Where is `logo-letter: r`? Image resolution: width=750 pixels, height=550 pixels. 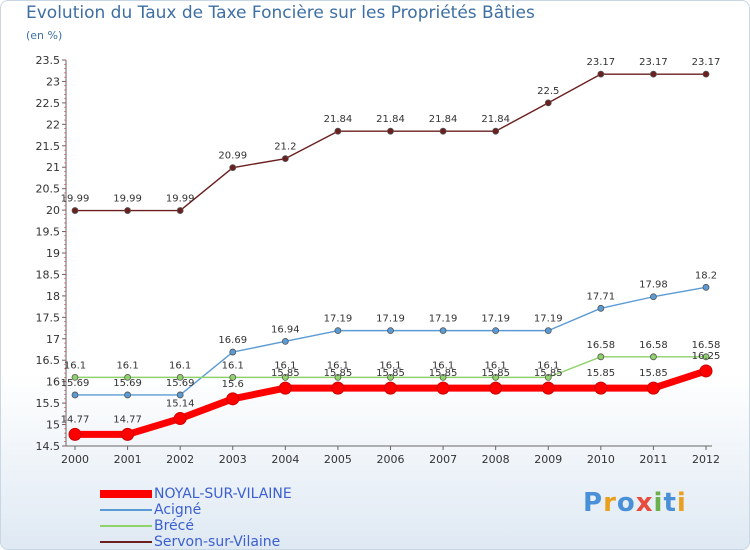
logo-letter: r is located at coordinates (610, 503).